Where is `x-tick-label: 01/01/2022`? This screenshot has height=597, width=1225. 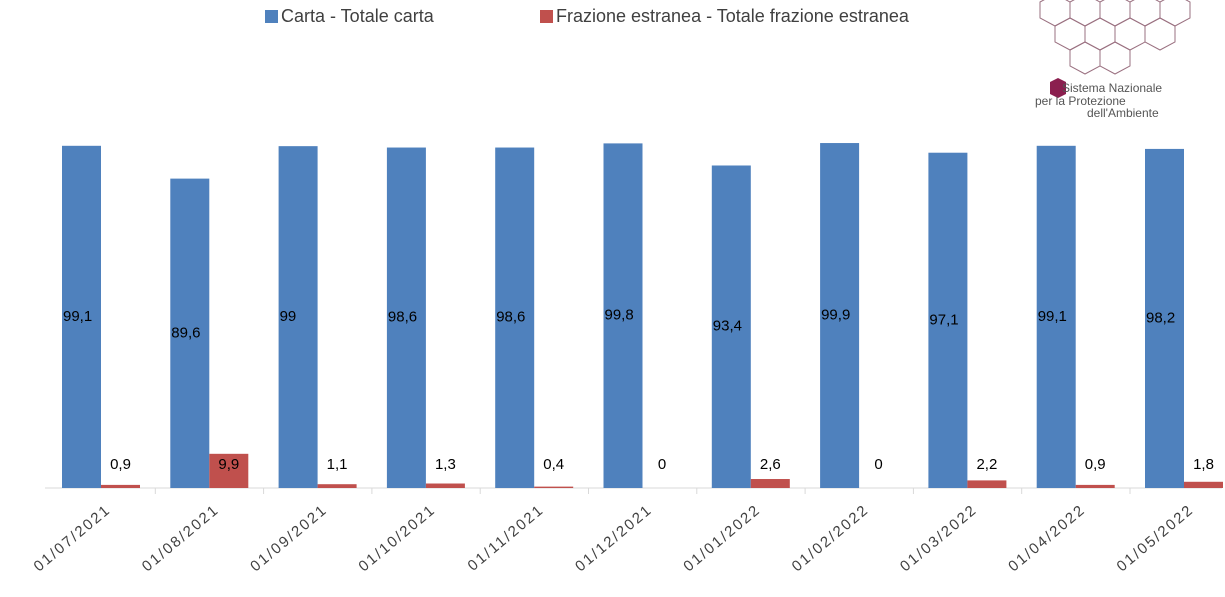
x-tick-label: 01/01/2022 is located at coordinates (722, 538).